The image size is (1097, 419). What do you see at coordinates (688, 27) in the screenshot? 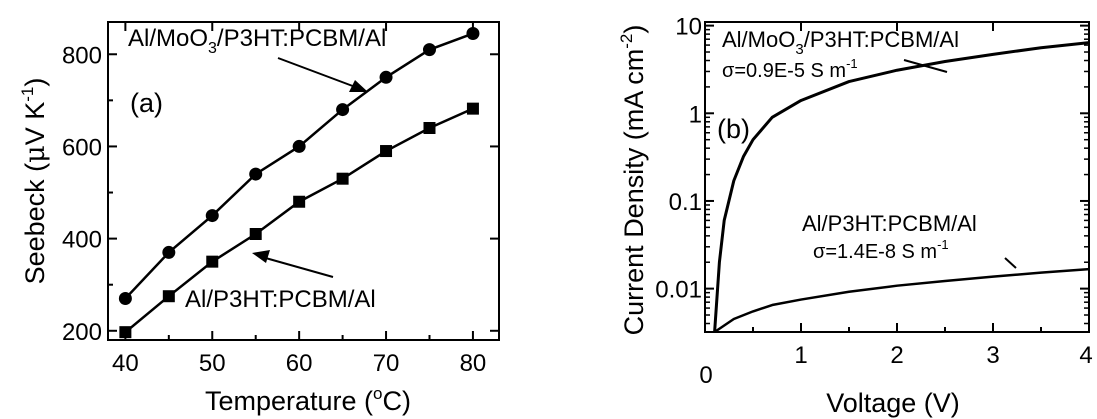
I see `y-tick-label-b: 10` at bounding box center [688, 27].